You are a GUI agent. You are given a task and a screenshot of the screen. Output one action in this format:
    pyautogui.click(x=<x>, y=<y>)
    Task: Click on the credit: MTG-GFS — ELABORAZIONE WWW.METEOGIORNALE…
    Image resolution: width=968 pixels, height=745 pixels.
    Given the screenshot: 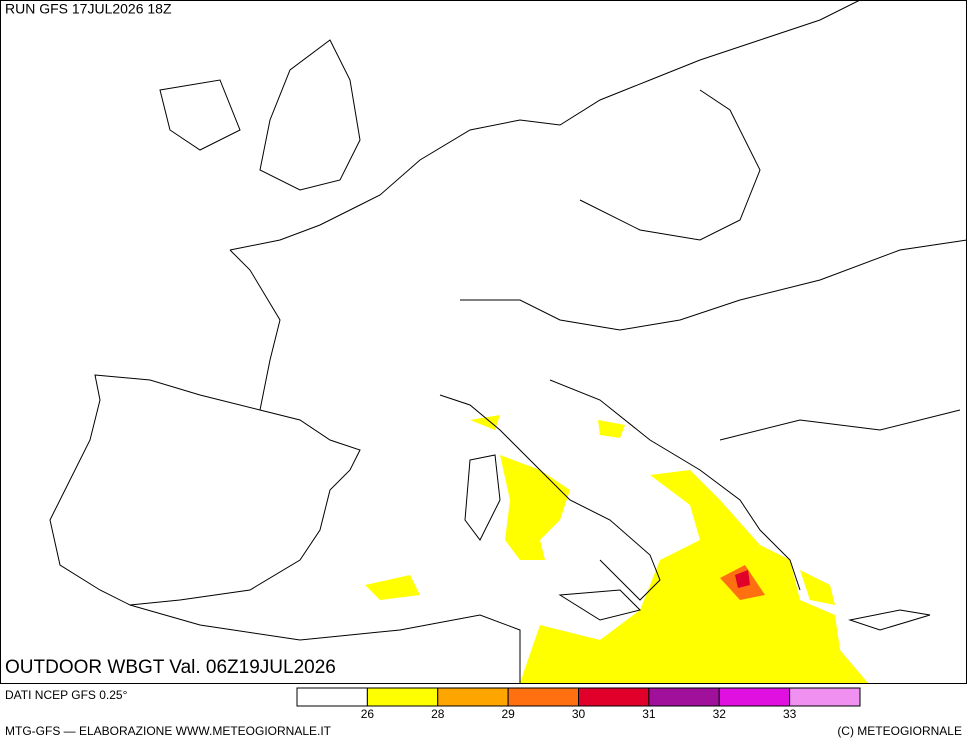 What is the action you would take?
    pyautogui.click(x=168, y=731)
    